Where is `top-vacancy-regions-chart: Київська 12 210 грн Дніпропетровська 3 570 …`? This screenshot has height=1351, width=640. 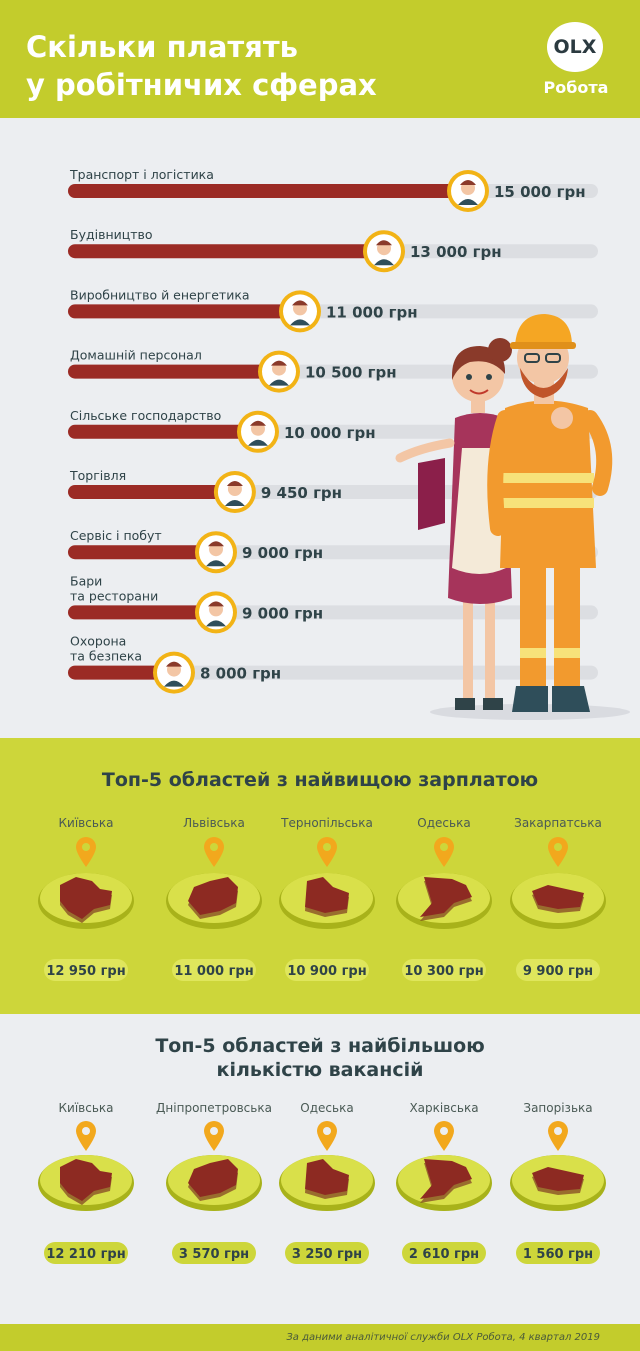
top-vacancy-regions-chart: Київська 12 210 грн Дніпропетровська 3 570 … is located at coordinates (322, 1182).